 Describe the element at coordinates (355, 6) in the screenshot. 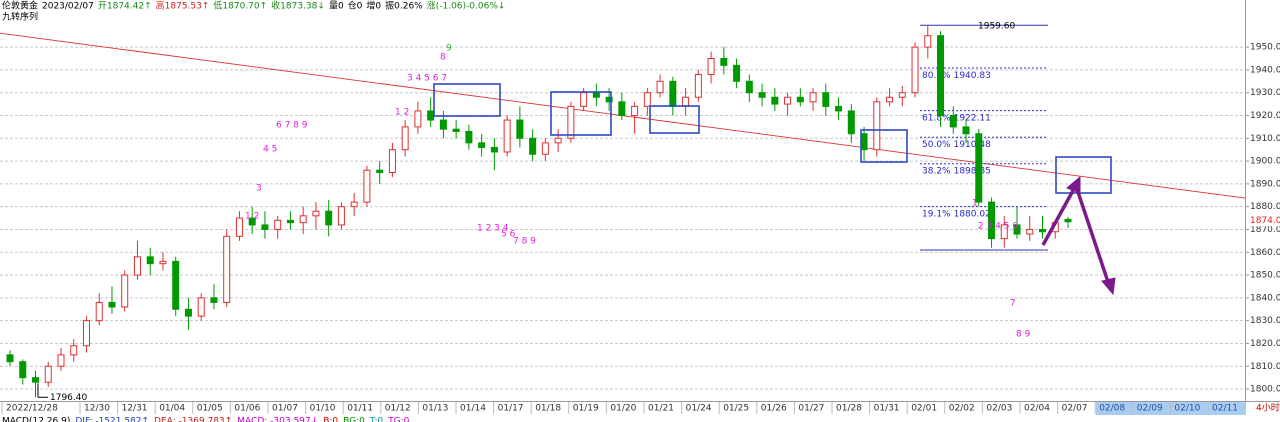

I see `header-item: 仓0` at that location.